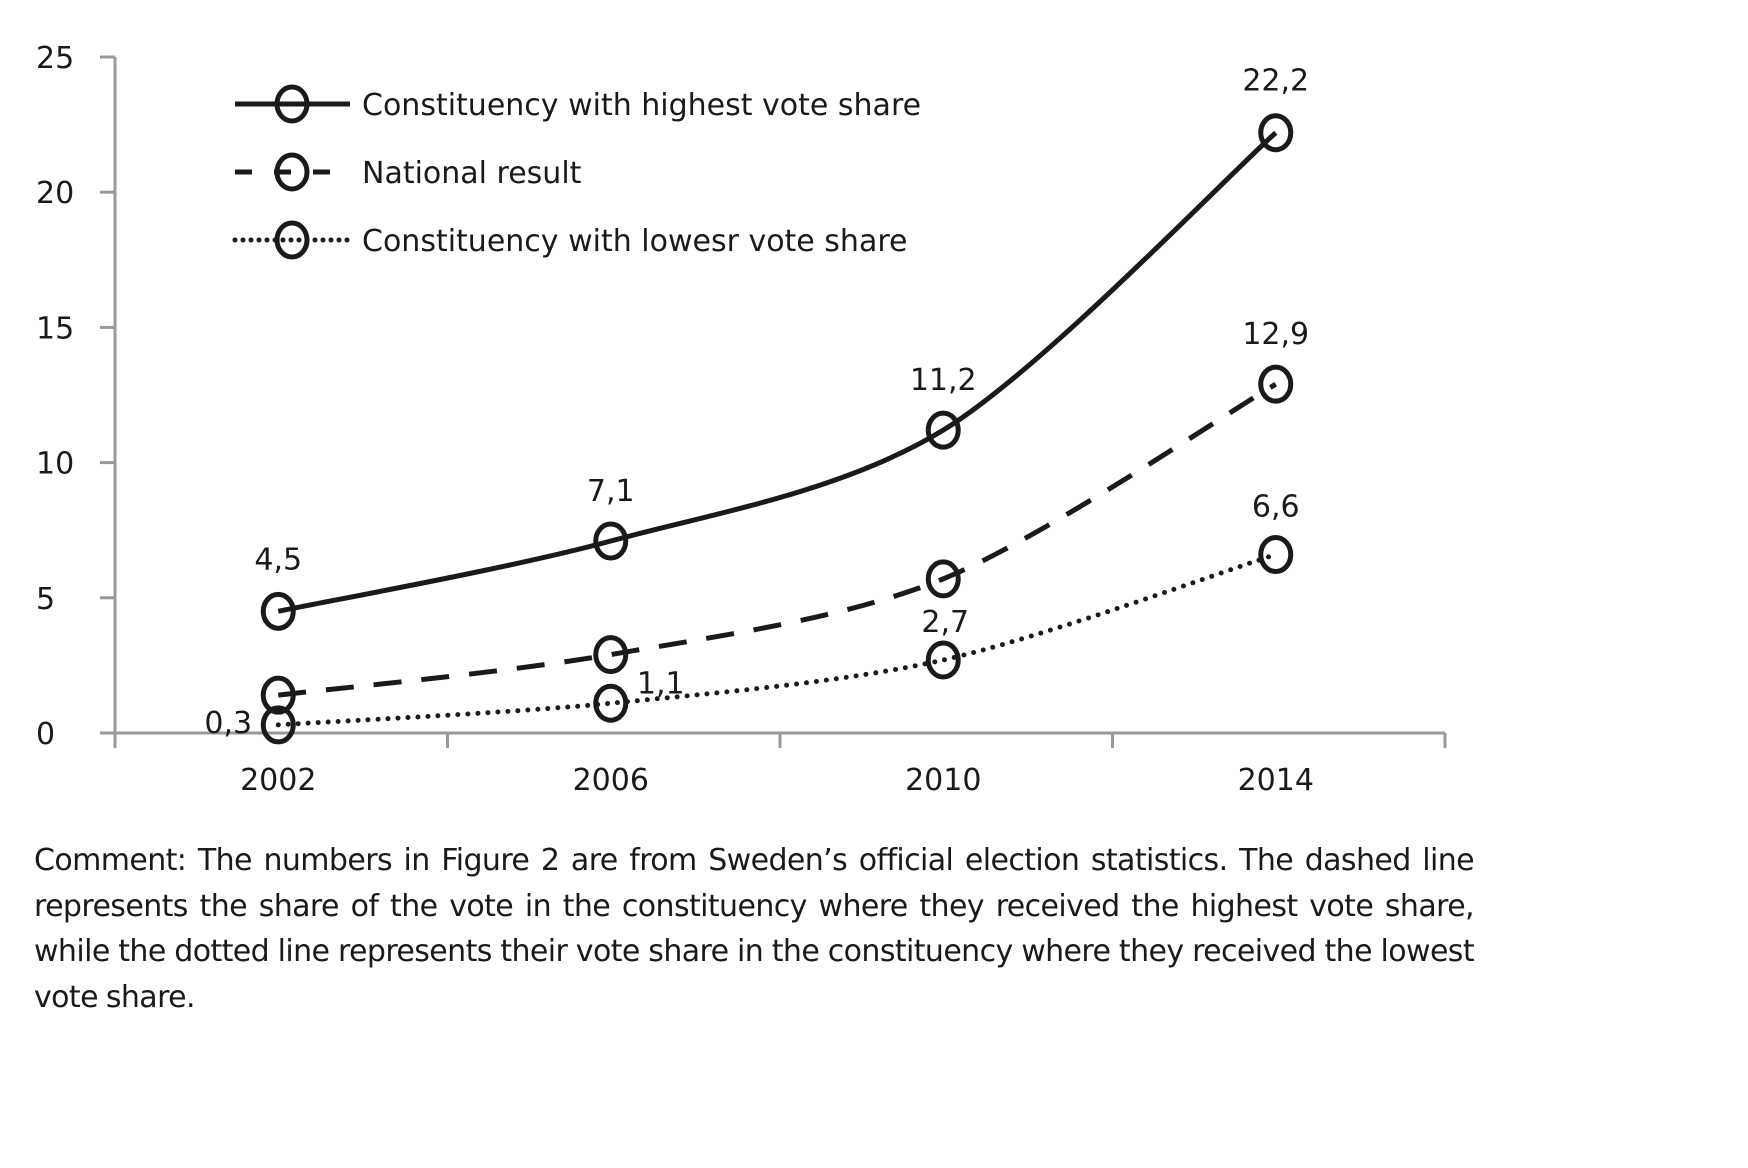 This screenshot has height=1168, width=1748. What do you see at coordinates (1276, 780) in the screenshot?
I see `x-tick-label: 2014` at bounding box center [1276, 780].